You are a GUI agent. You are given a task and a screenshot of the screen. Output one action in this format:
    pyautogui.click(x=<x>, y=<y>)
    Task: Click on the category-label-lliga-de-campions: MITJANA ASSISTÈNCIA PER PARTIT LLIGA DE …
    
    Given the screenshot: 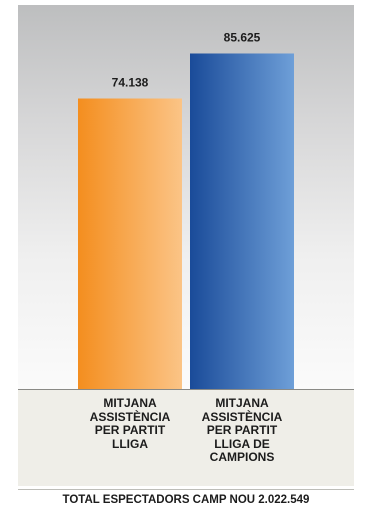 What is the action you would take?
    pyautogui.click(x=242, y=430)
    